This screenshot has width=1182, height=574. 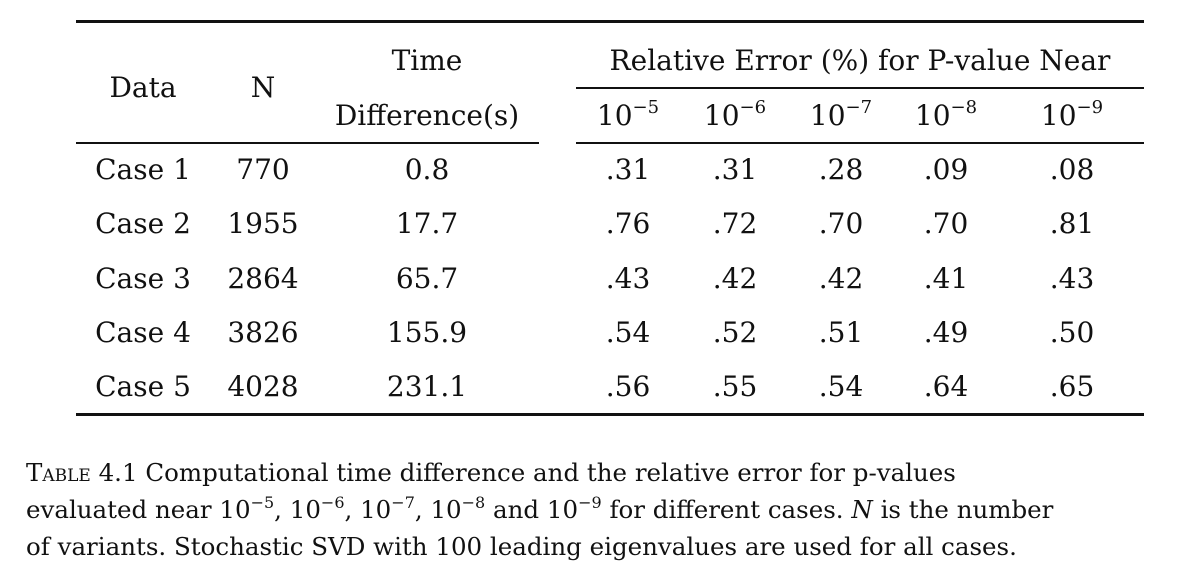 I want to click on row-4-error-1e-8: .49, so click(x=946, y=332).